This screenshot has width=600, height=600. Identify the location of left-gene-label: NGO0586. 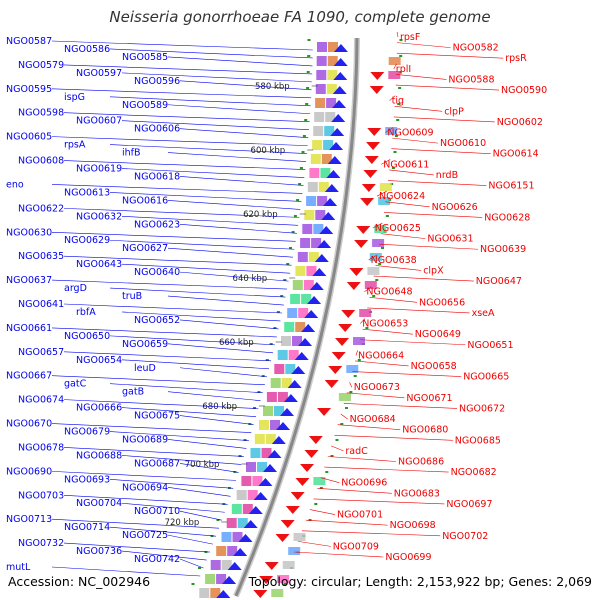
(87, 49).